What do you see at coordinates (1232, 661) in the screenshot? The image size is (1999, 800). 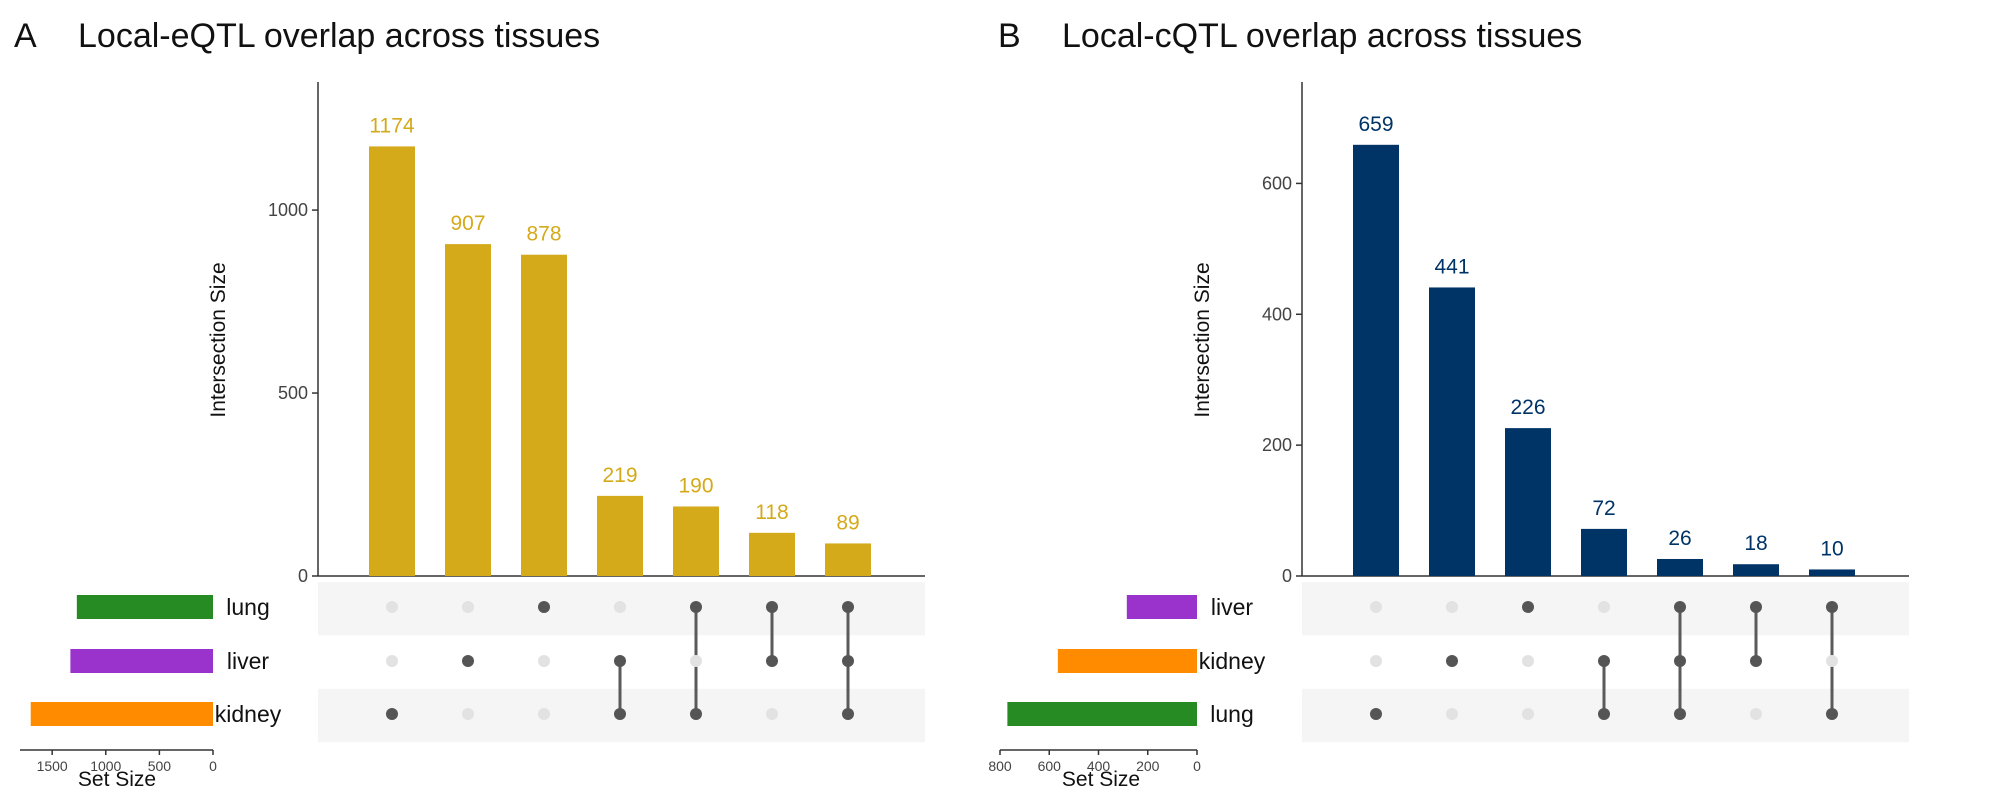 I see `panel-b-set-label: kidney` at bounding box center [1232, 661].